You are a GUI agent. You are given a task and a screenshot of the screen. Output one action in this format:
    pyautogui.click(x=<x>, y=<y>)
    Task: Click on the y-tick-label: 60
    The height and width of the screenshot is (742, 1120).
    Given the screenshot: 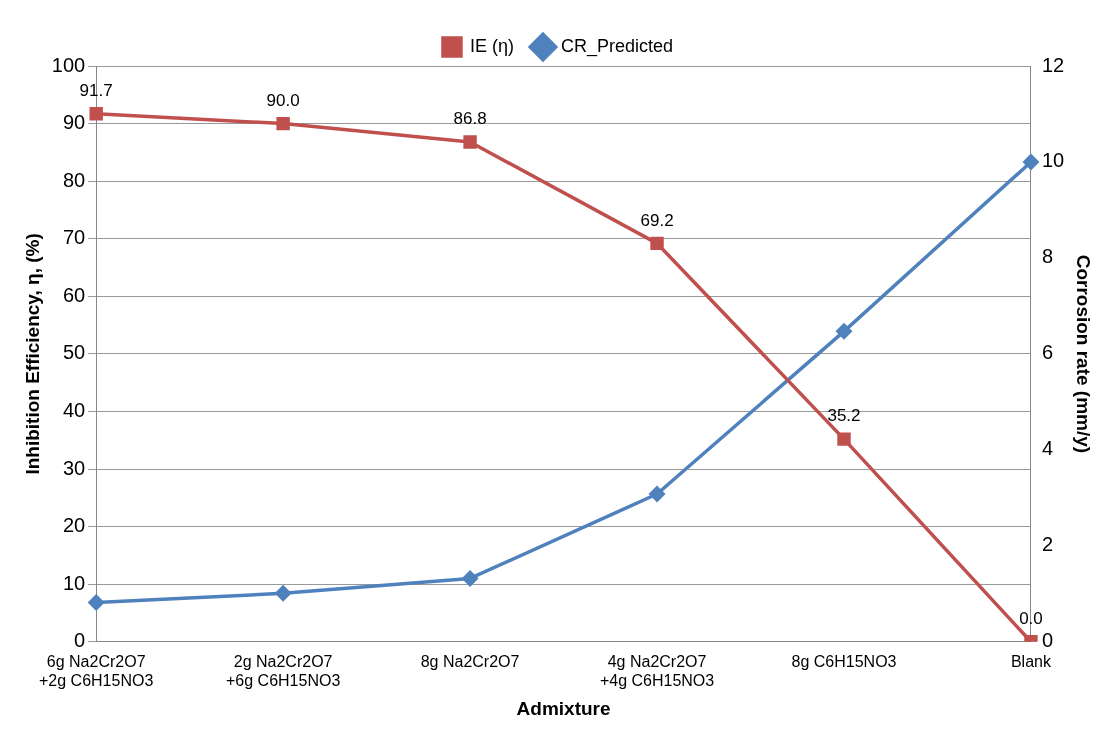 What is the action you would take?
    pyautogui.click(x=74, y=294)
    